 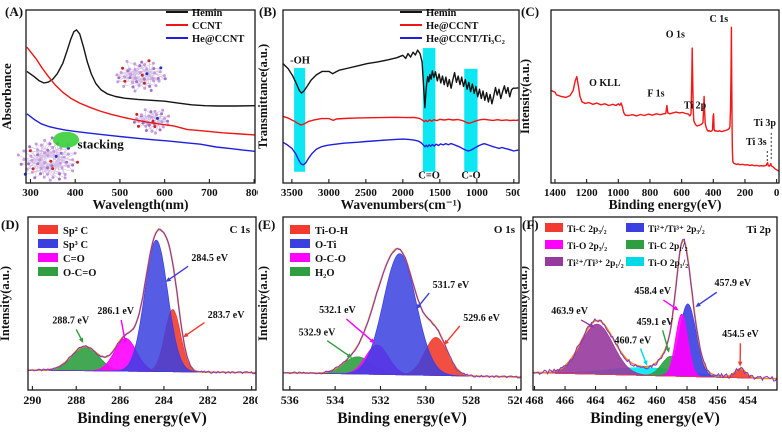 What do you see at coordinates (226, 315) in the screenshot?
I see `annotation-label: 283.7 eV` at bounding box center [226, 315].